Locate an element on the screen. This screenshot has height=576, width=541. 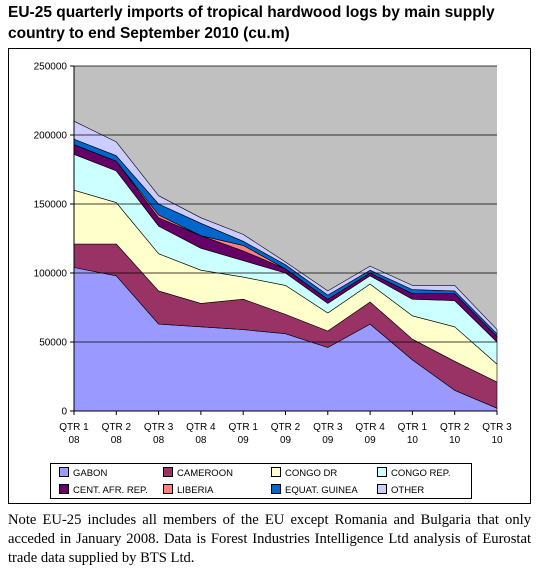
x-tick-label: QTR 3 10 is located at coordinates (497, 434).